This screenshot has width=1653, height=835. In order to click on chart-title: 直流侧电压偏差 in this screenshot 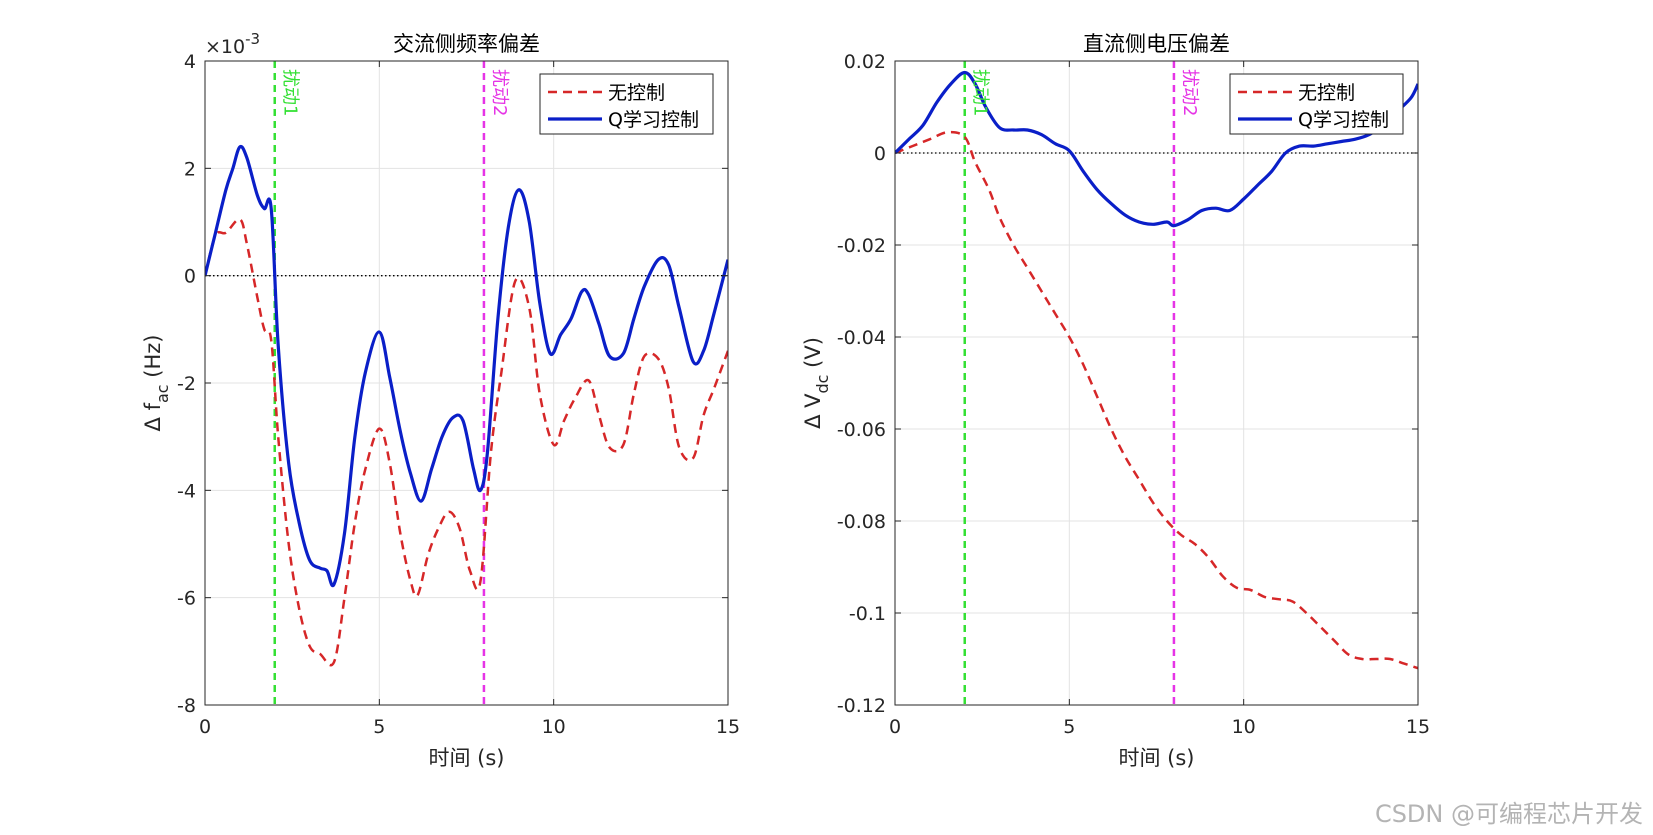, I will do `click(1156, 44)`.